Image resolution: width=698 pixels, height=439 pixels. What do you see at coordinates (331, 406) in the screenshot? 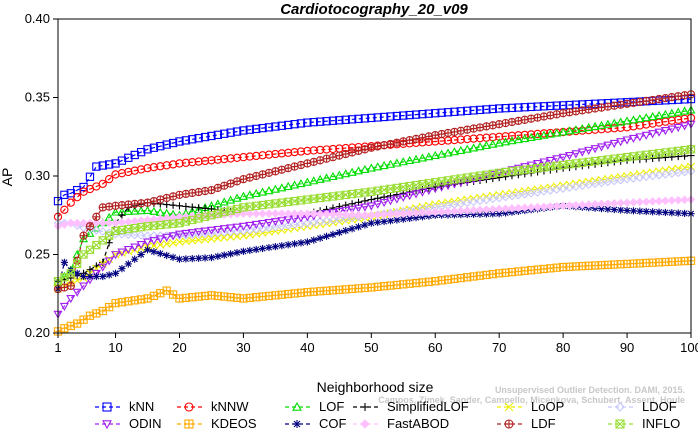
I see `legend-label-lof: LOF` at bounding box center [331, 406].